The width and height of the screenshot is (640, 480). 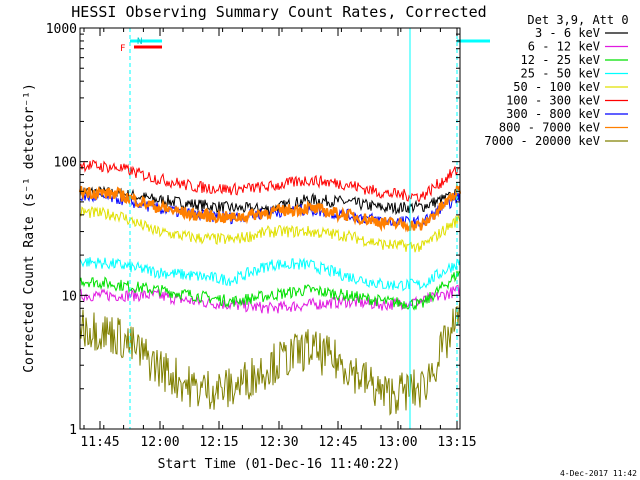 What do you see at coordinates (122, 49) in the screenshot?
I see `flare-flag-label: F` at bounding box center [122, 49].